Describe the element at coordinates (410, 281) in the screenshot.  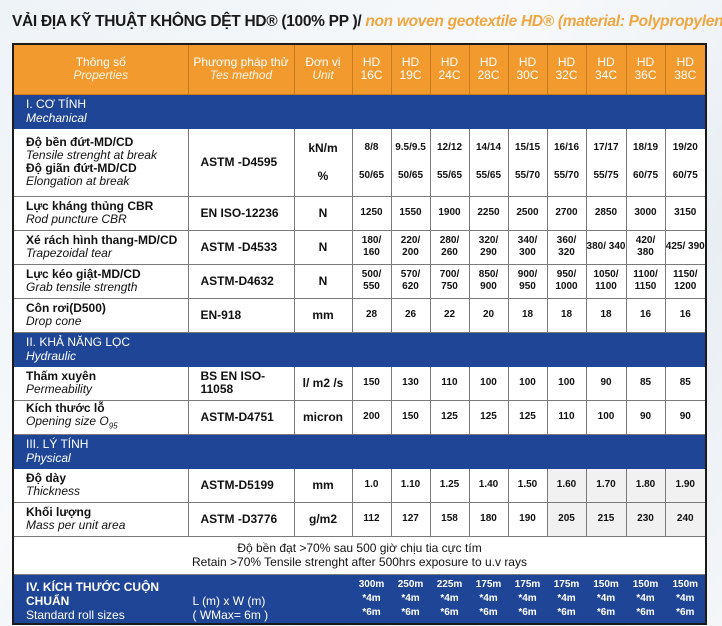
I see `value-cell: 570/ 620` at that location.